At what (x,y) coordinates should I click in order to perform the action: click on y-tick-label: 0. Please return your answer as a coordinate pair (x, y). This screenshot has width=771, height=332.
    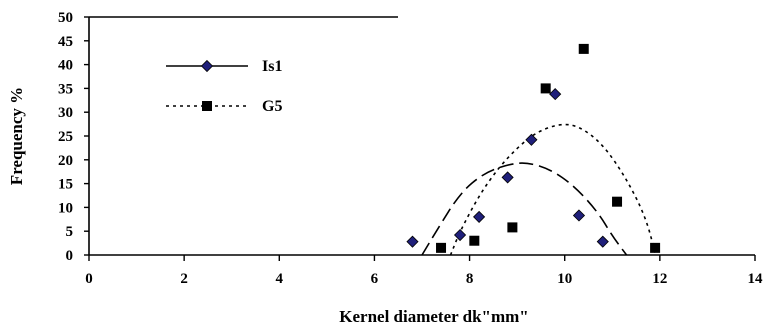
    Looking at the image, I should click on (70, 256).